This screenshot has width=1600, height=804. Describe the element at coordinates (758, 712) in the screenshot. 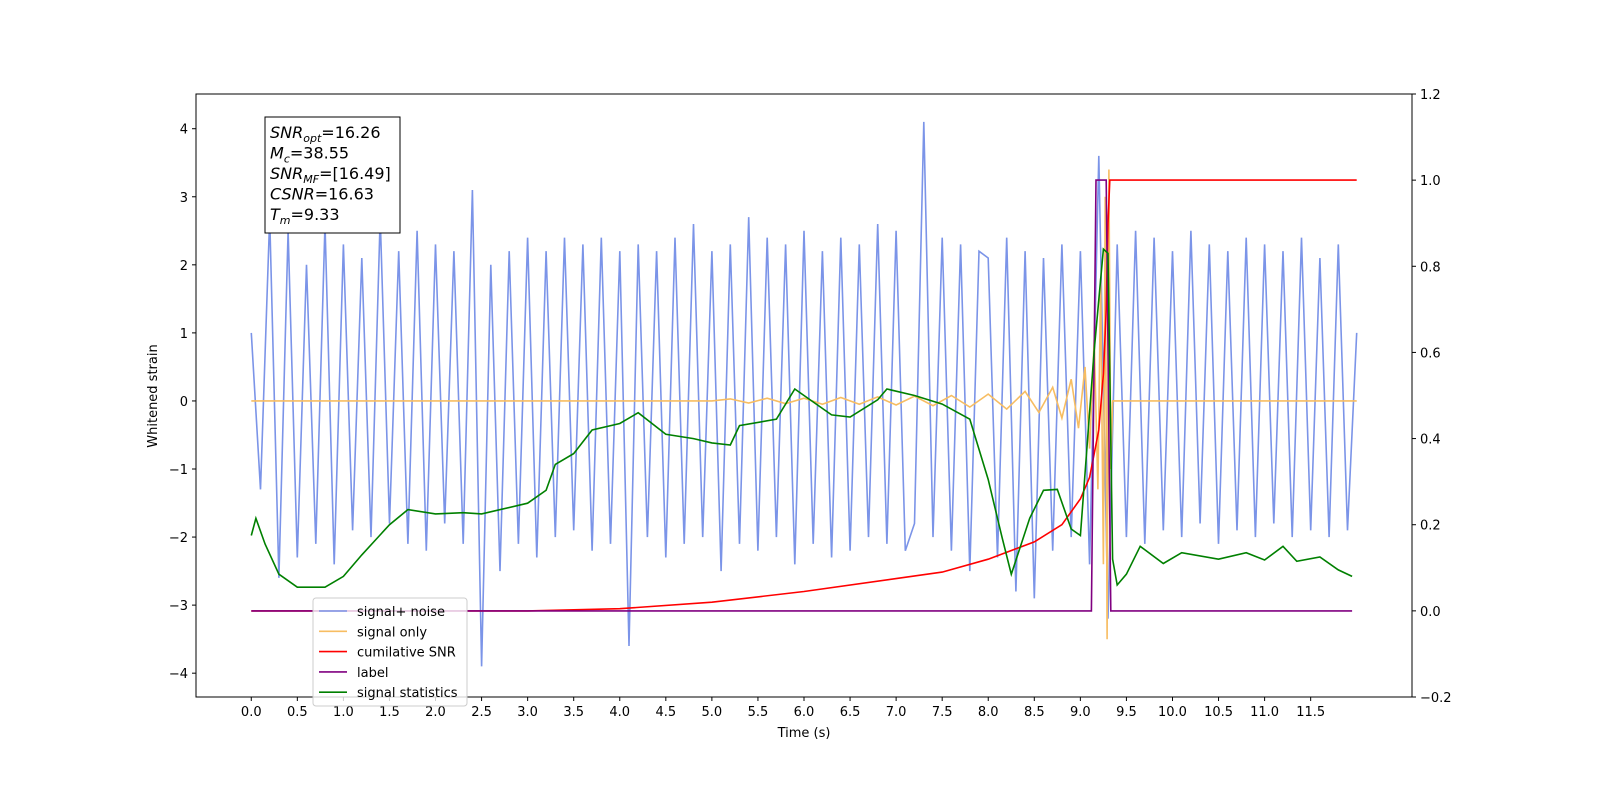

I see `x-tick-label: 5.5` at that location.